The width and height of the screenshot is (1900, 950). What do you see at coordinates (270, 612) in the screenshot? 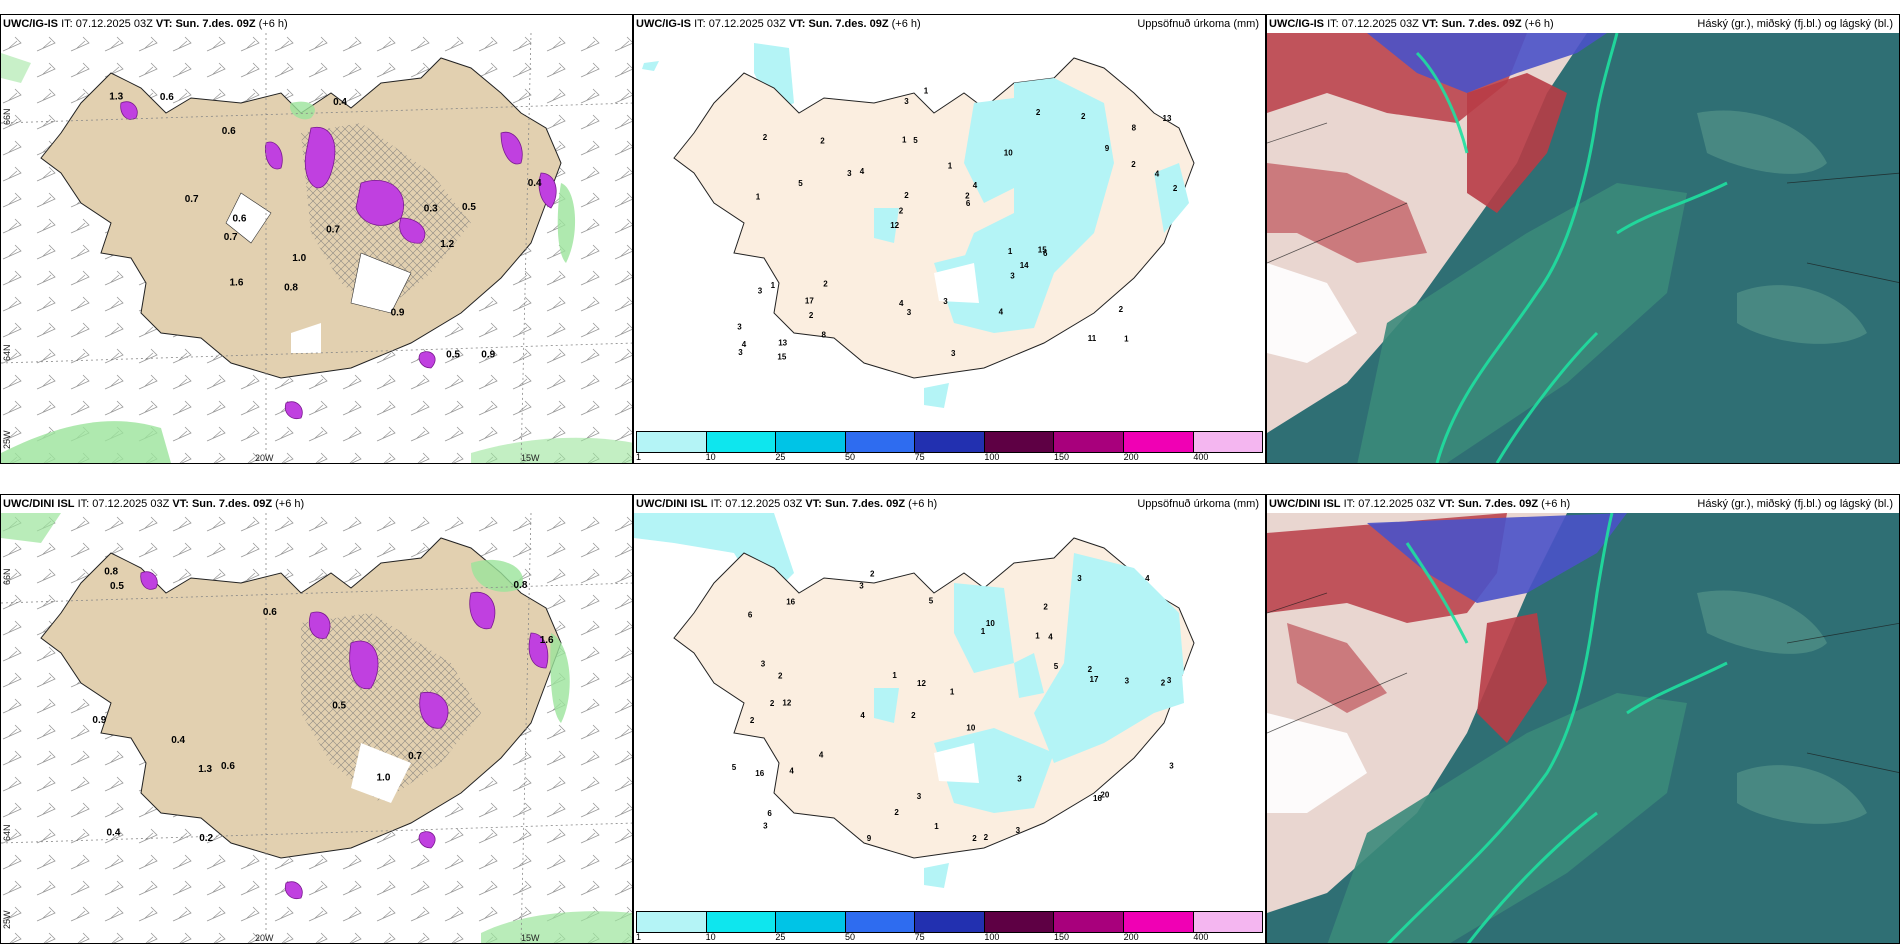
I see `map-value-label: 0.6` at bounding box center [270, 612].